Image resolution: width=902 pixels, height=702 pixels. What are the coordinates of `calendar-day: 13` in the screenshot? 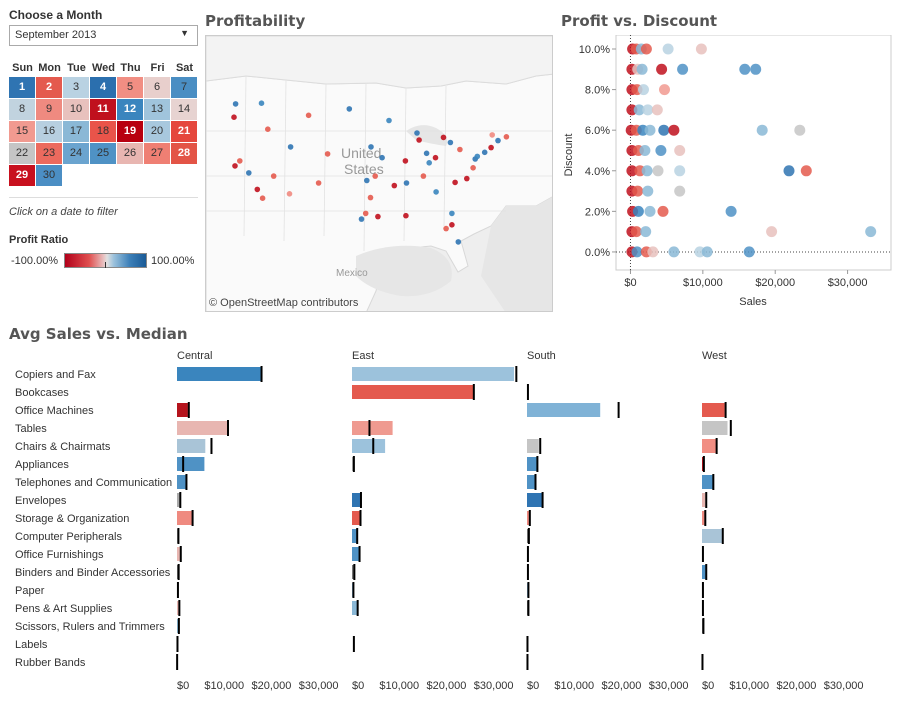 It's located at (157, 109).